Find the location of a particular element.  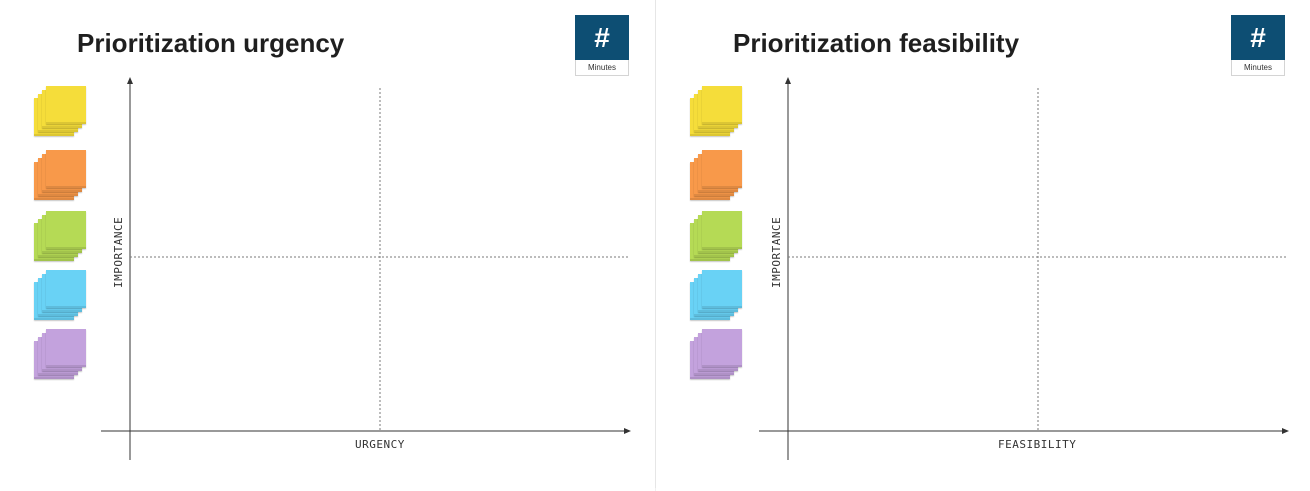

board-title: Prioritization feasibility is located at coordinates (876, 43).